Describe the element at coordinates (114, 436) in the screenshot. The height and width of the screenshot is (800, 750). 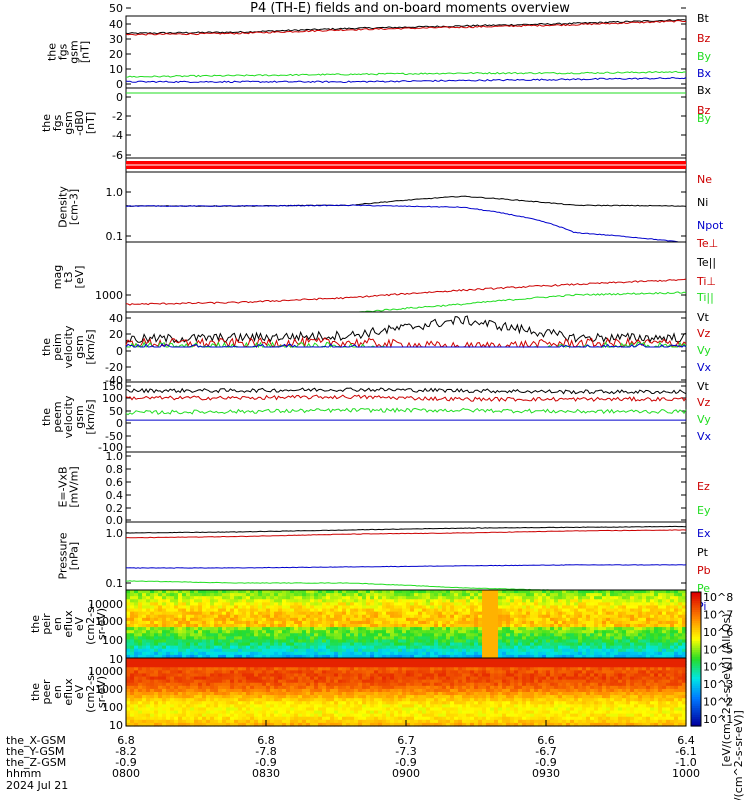
I see `ytick-peem_velocity-4: -50` at that location.